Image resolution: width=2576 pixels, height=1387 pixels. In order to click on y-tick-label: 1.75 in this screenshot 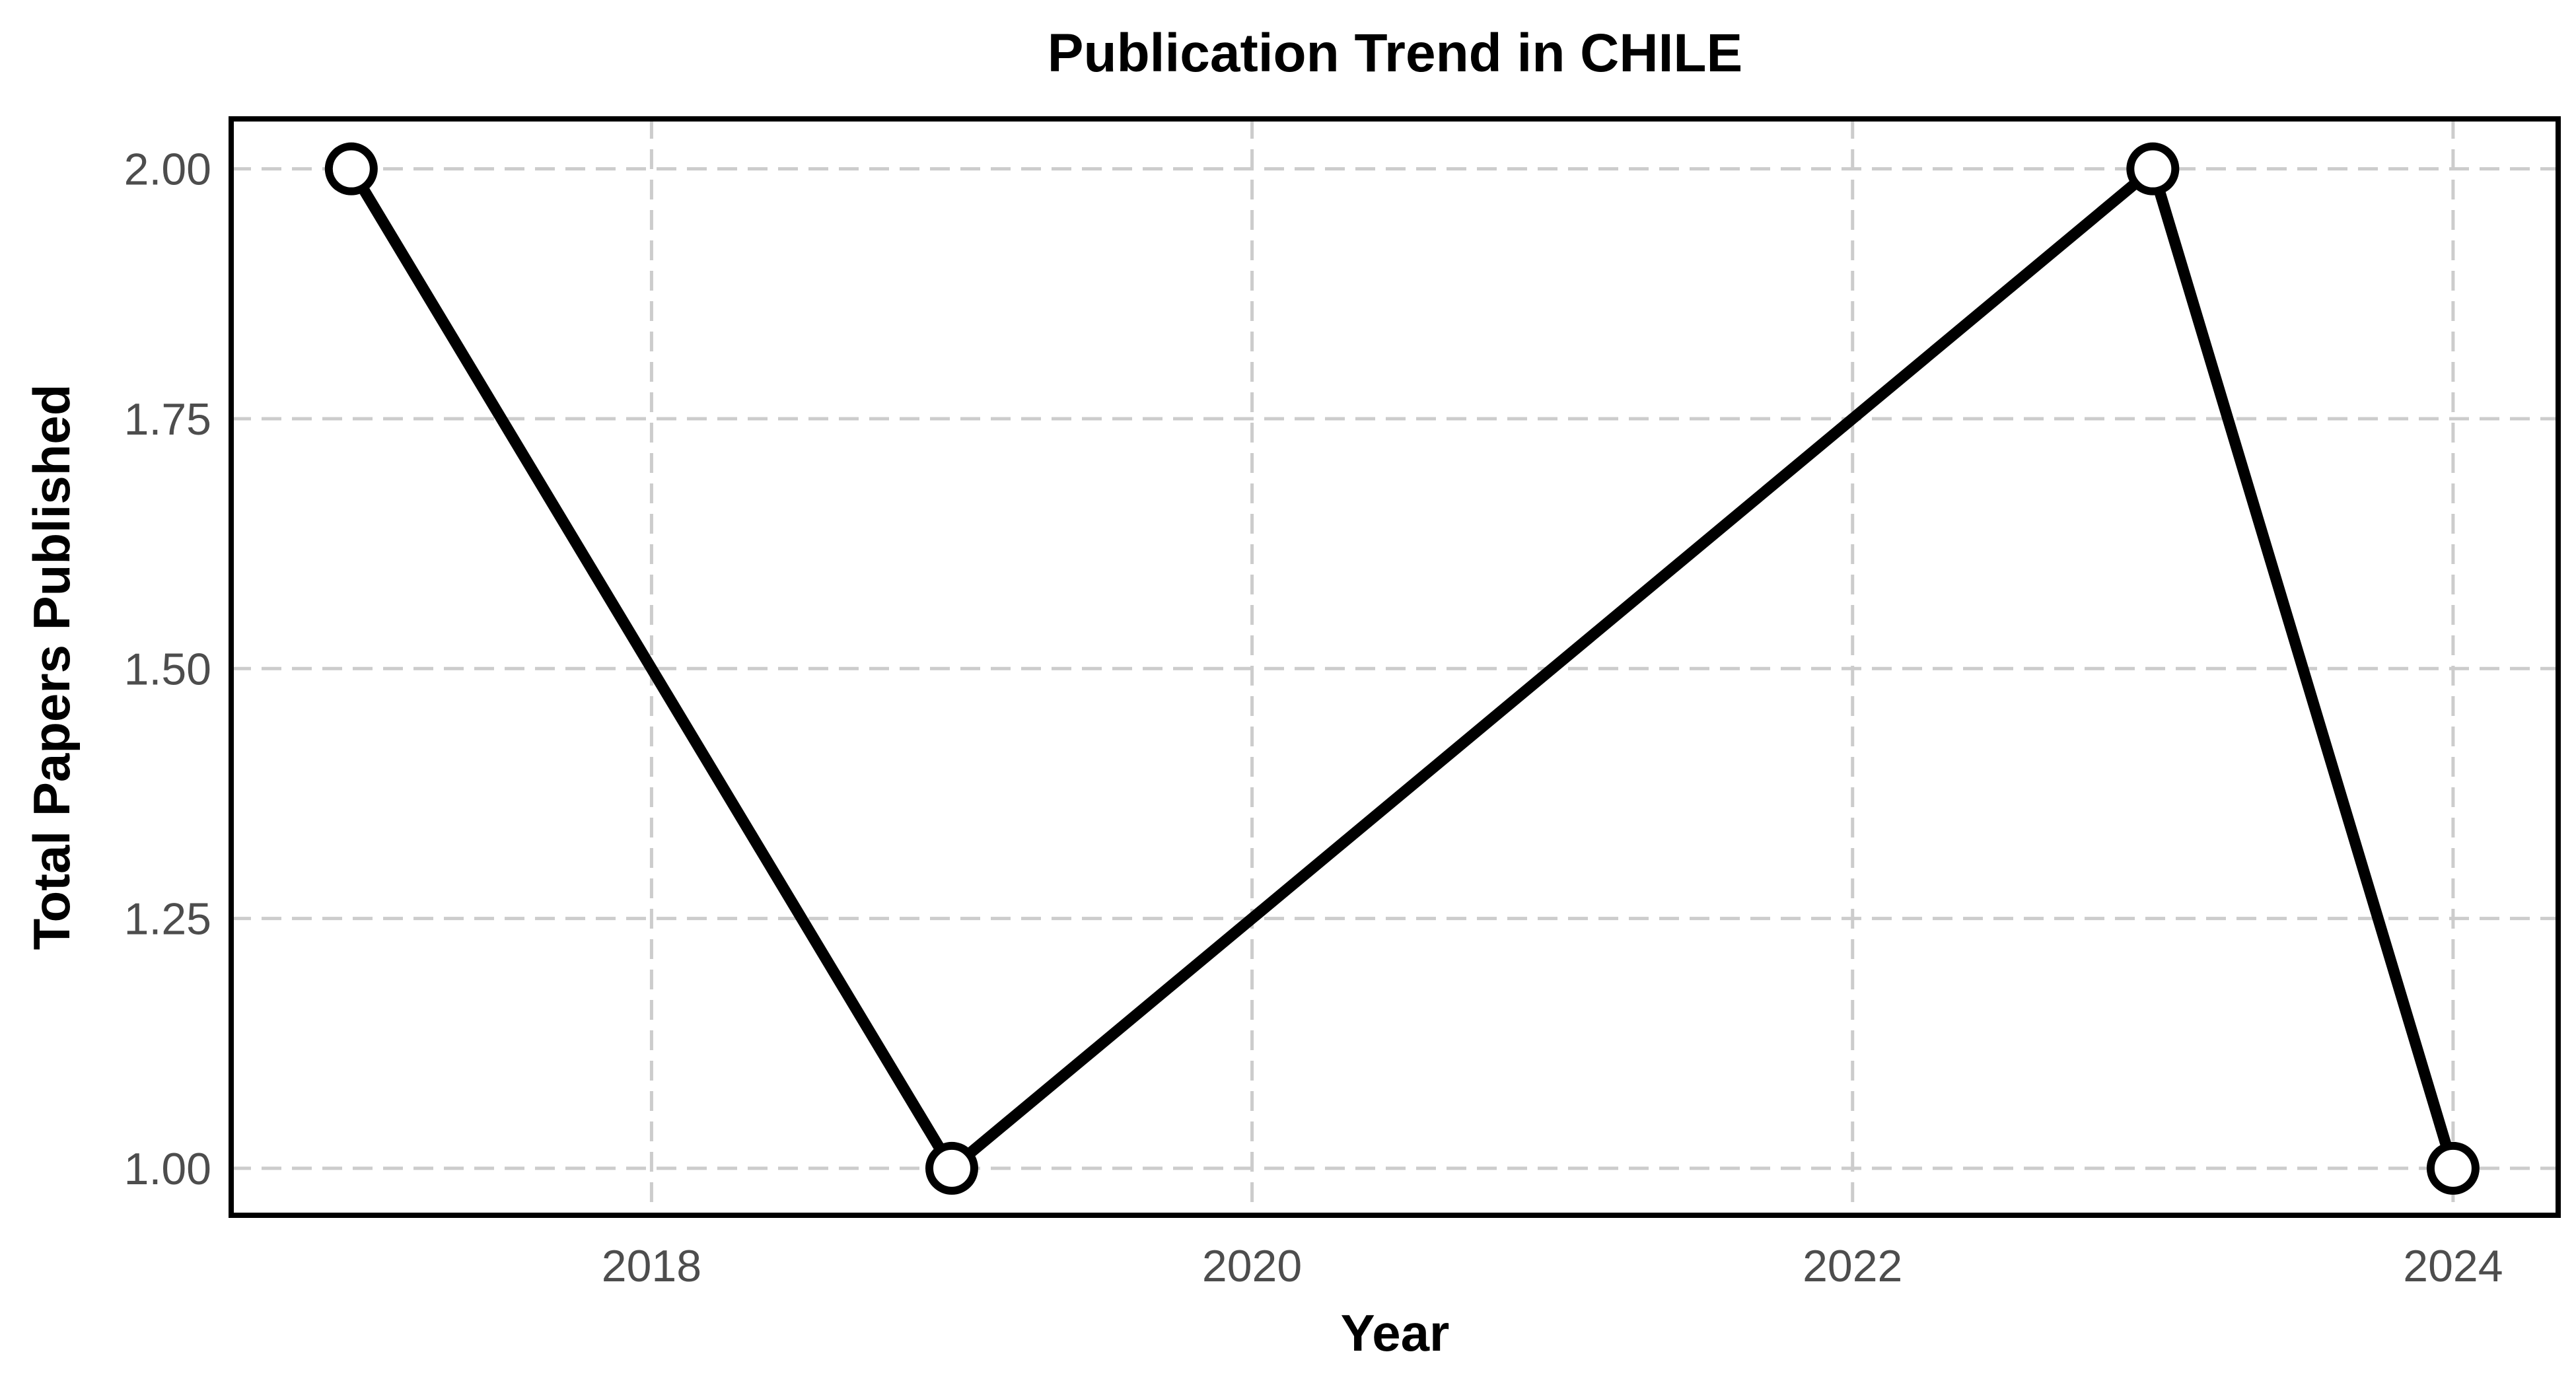, I will do `click(167, 419)`.